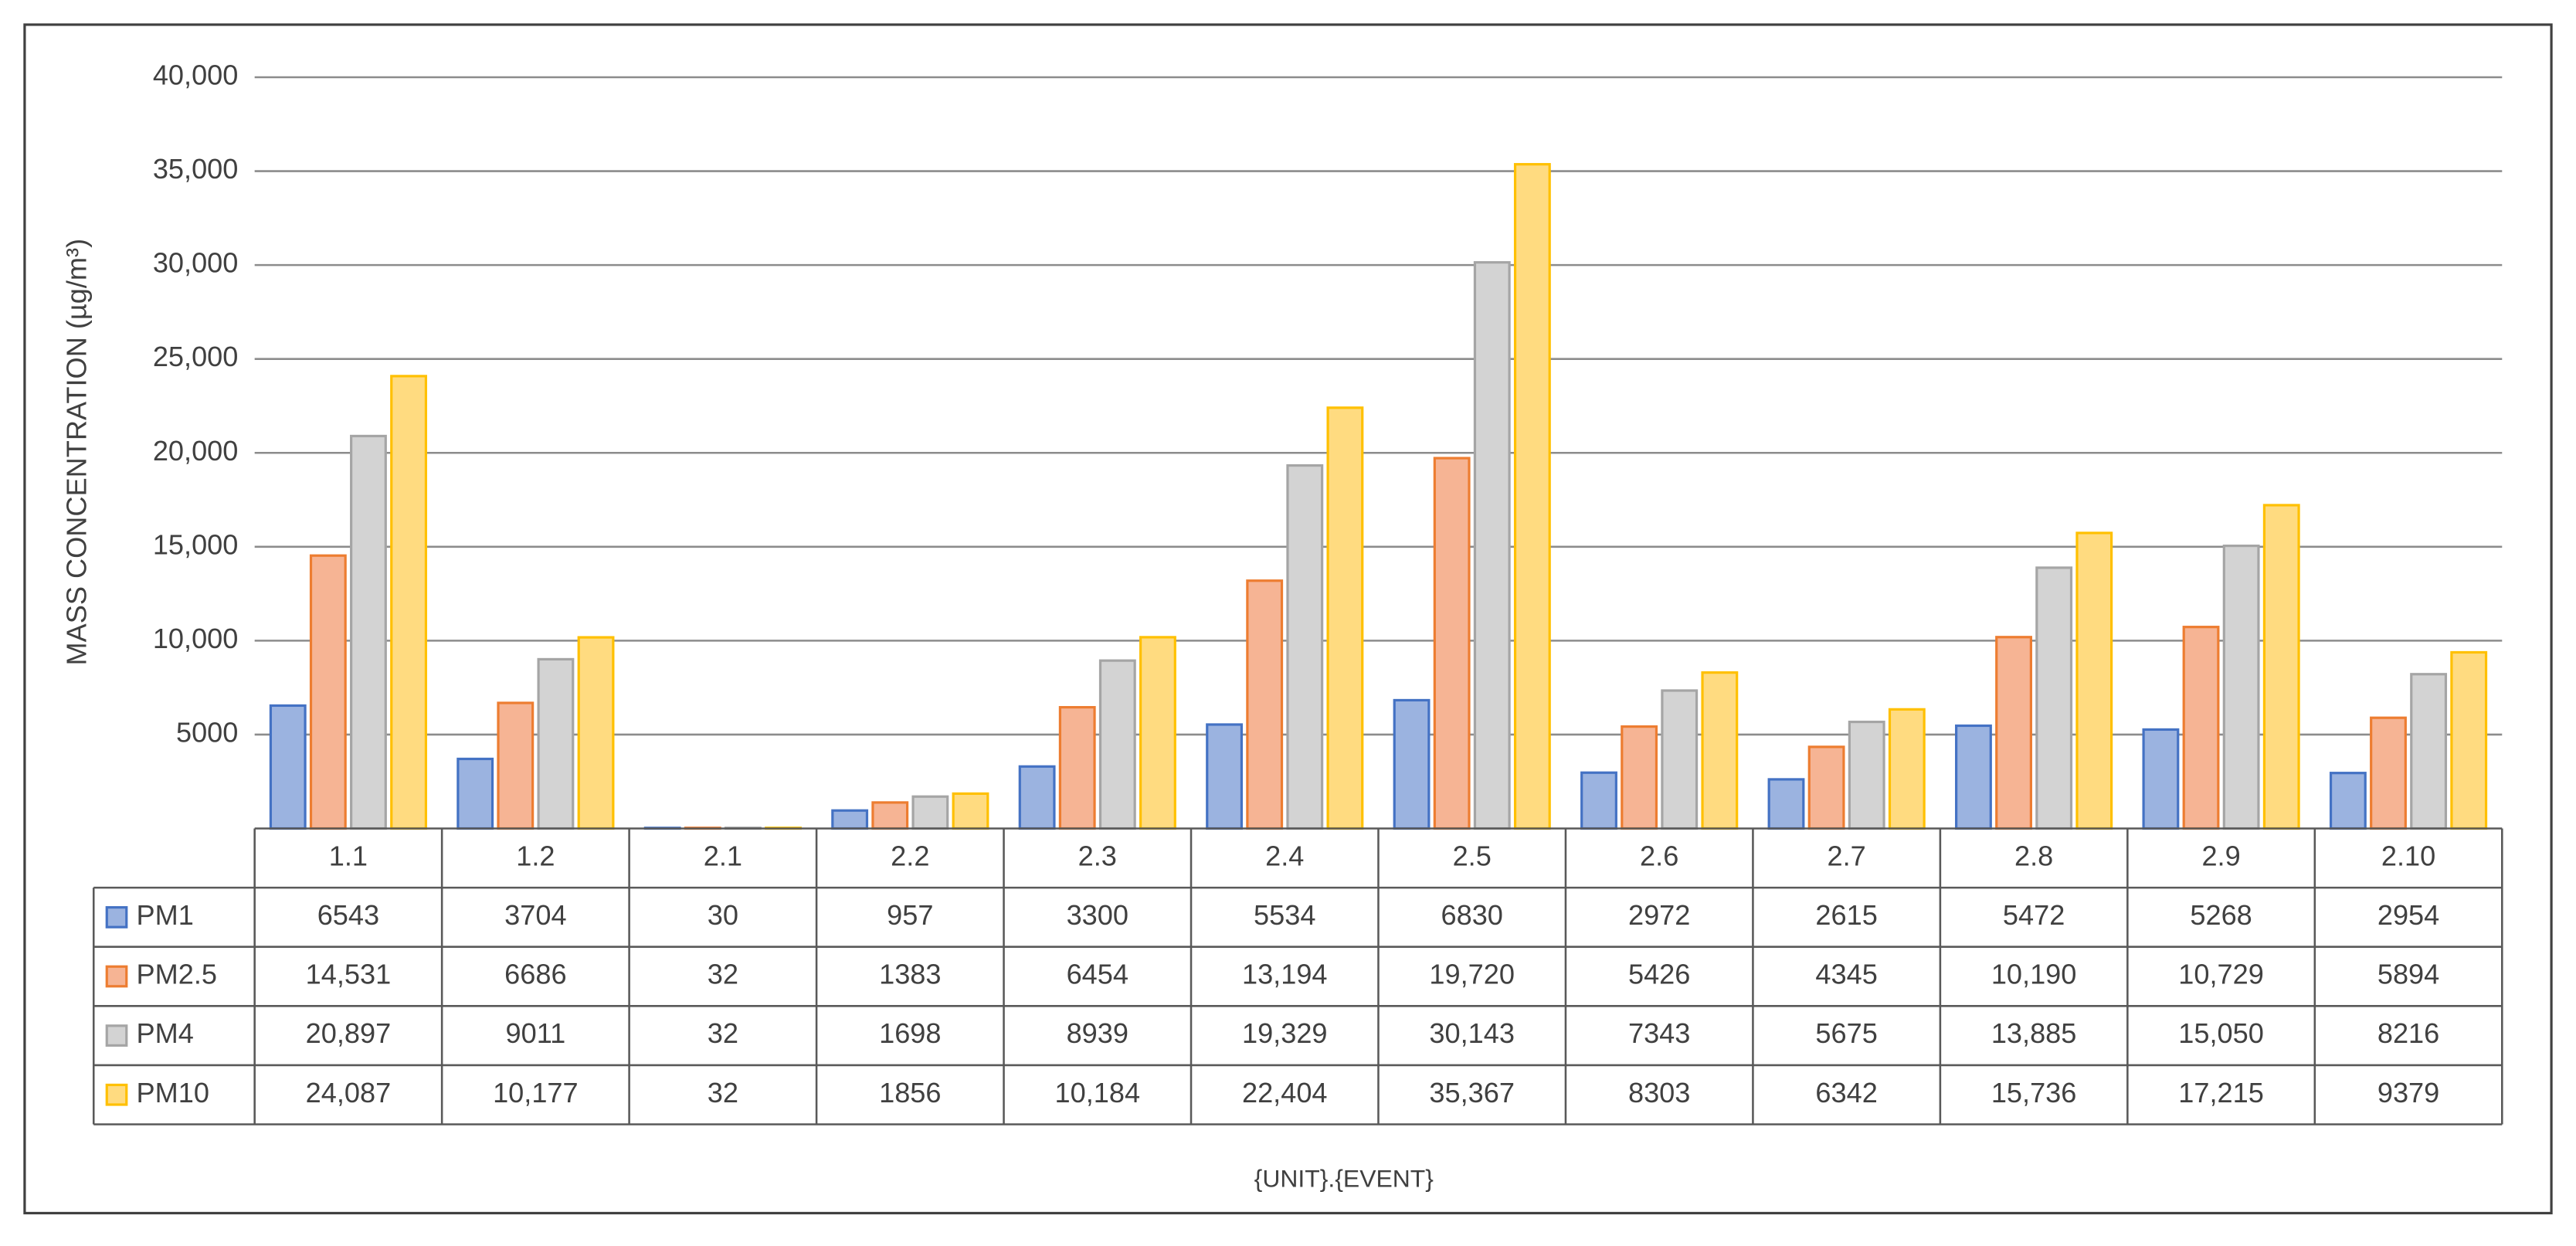 The image size is (2576, 1246). Describe the element at coordinates (723, 855) in the screenshot. I see `category-label: 2.1` at that location.